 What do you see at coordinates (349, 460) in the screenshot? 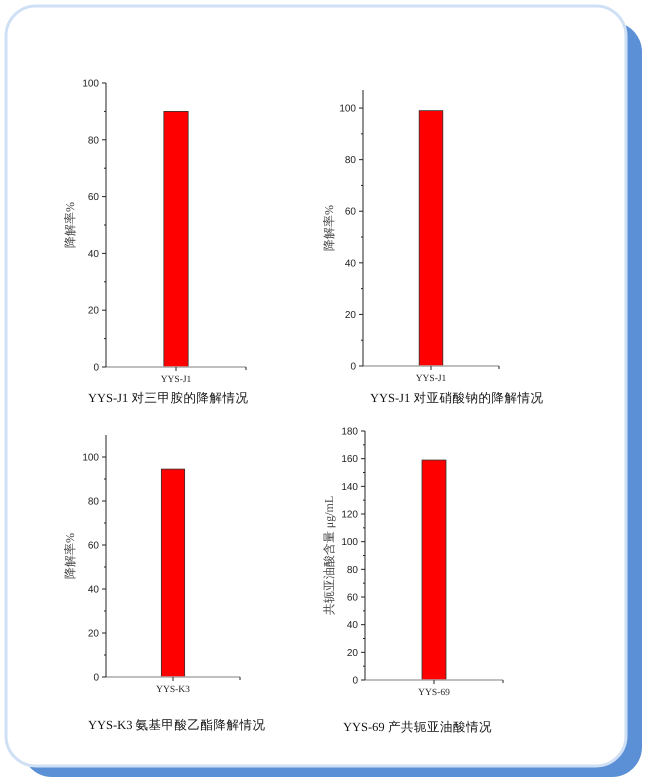
I see `y-tick-label: 160` at bounding box center [349, 460].